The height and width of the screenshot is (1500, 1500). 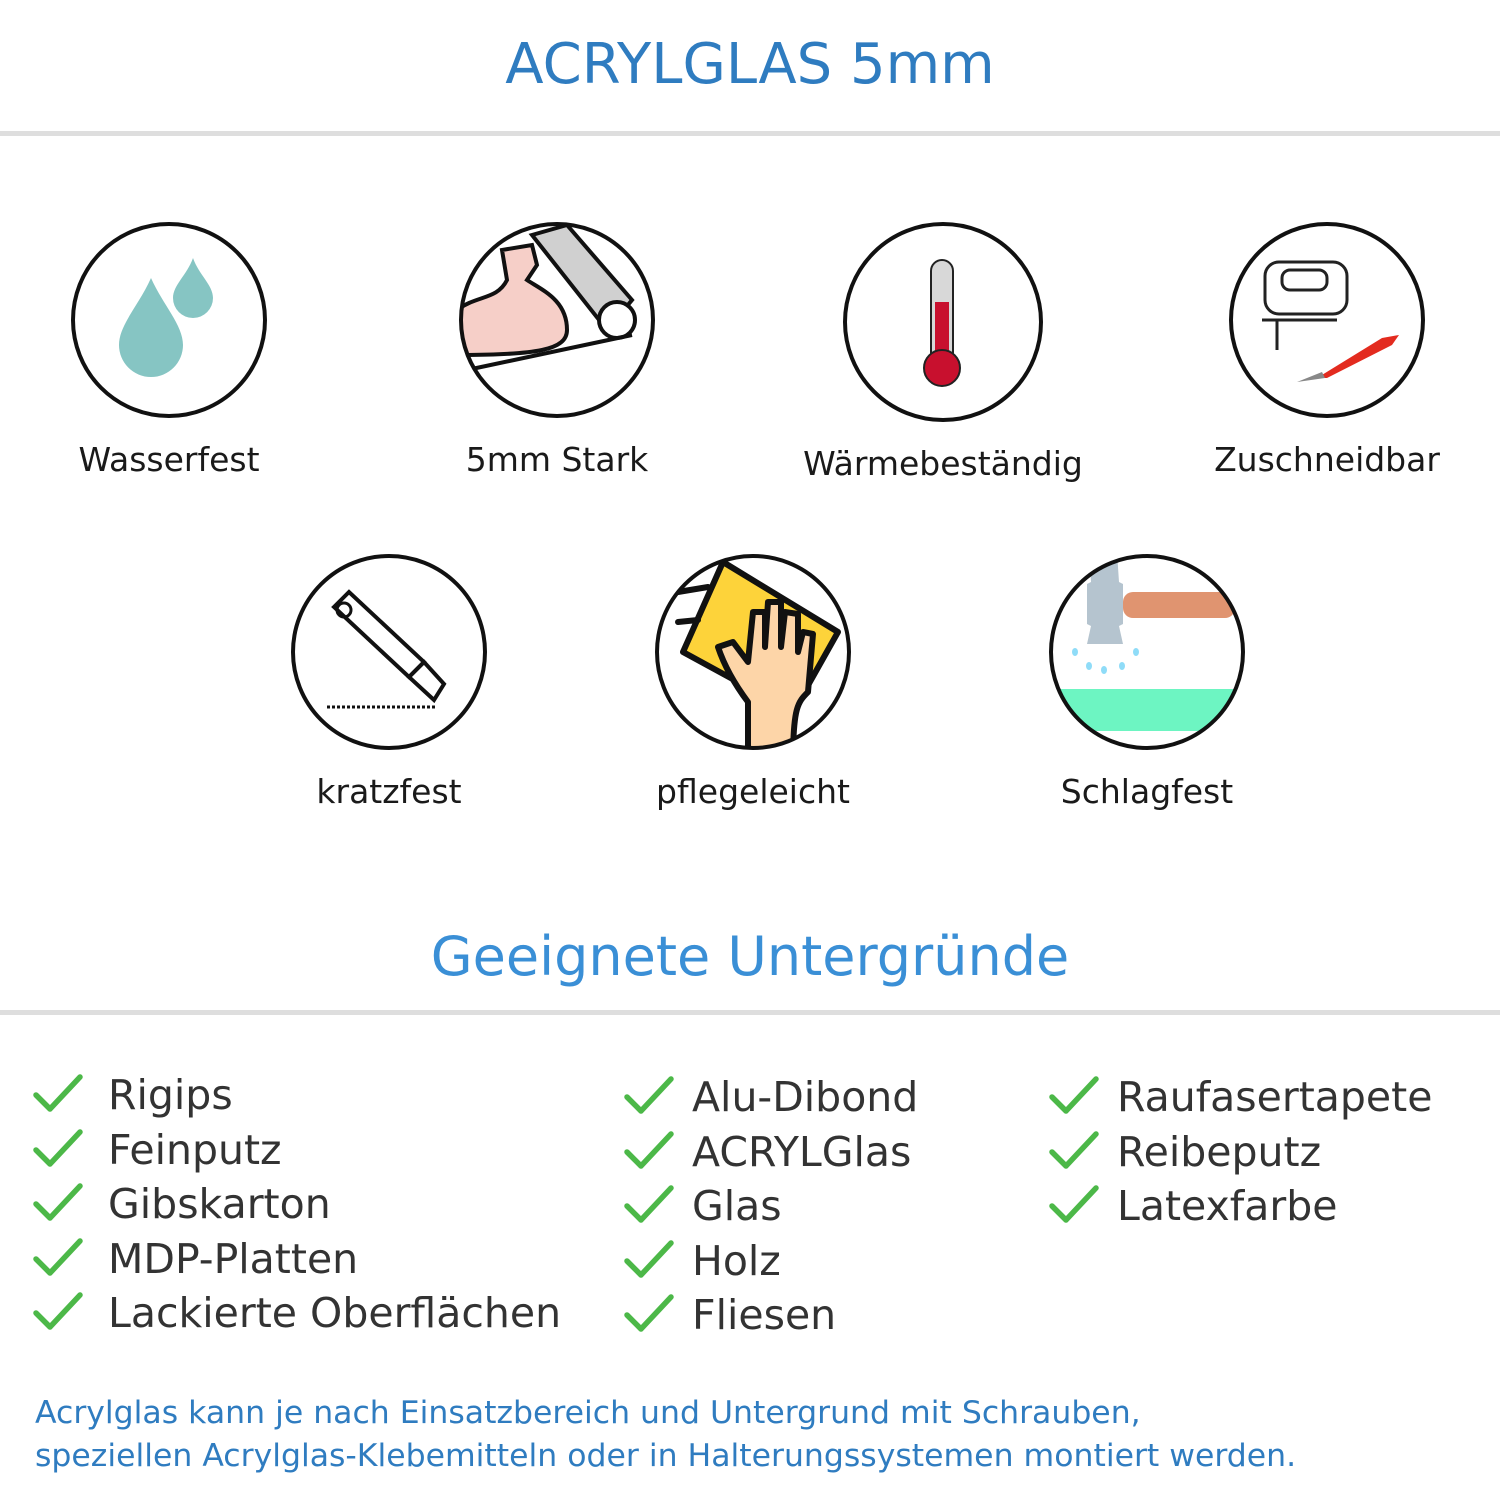 What do you see at coordinates (169, 459) in the screenshot?
I see `feature-label: Wasserfest` at bounding box center [169, 459].